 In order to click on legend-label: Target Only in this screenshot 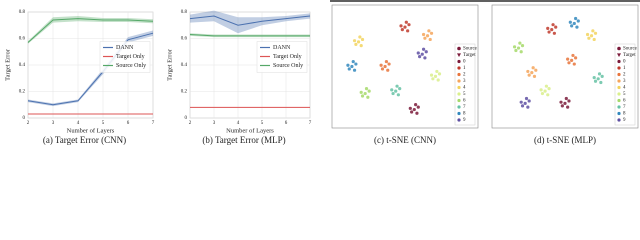, I will do `click(130, 57)`.